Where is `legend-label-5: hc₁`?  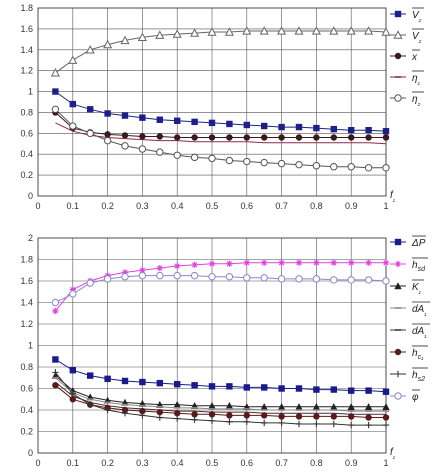
legend-label-5: hc₁ is located at coordinates (418, 354).